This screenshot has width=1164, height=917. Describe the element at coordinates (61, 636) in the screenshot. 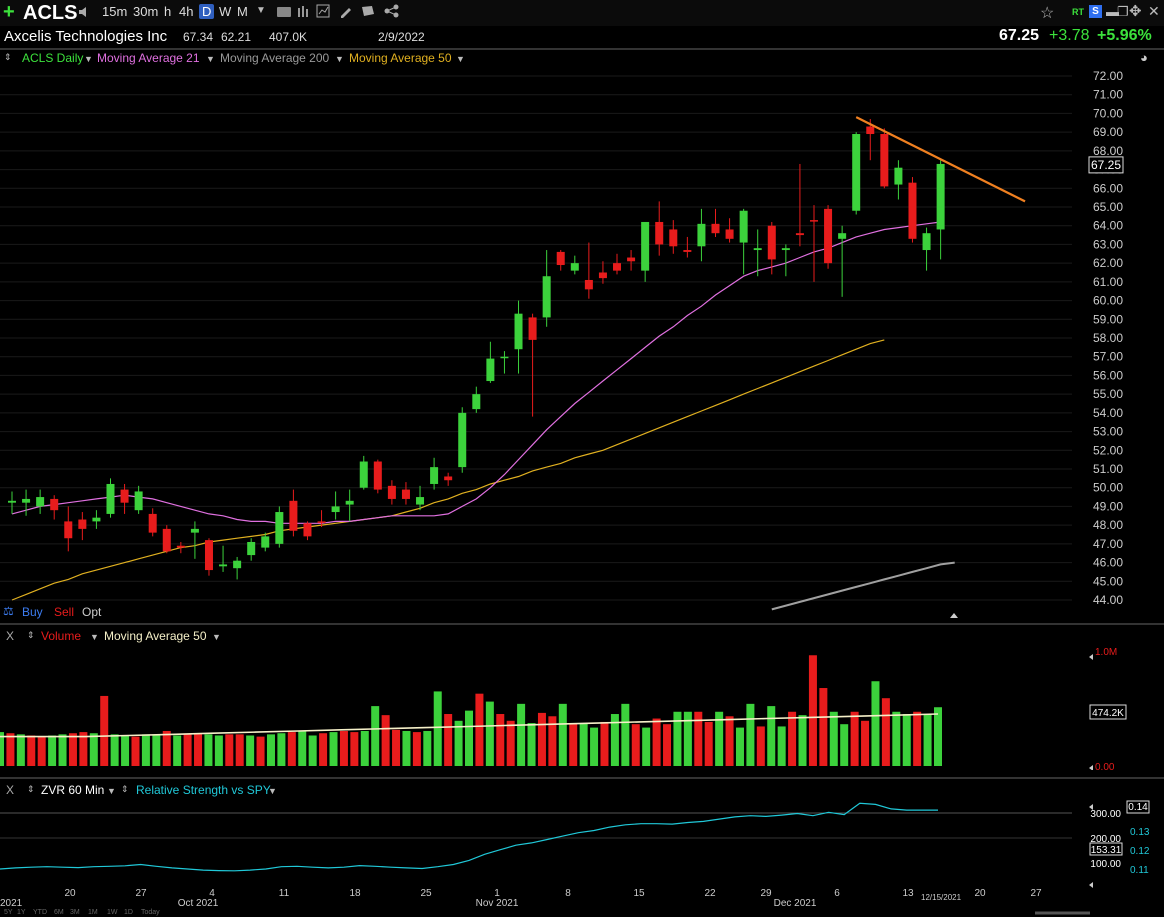

I see `volume-label: Volume` at that location.